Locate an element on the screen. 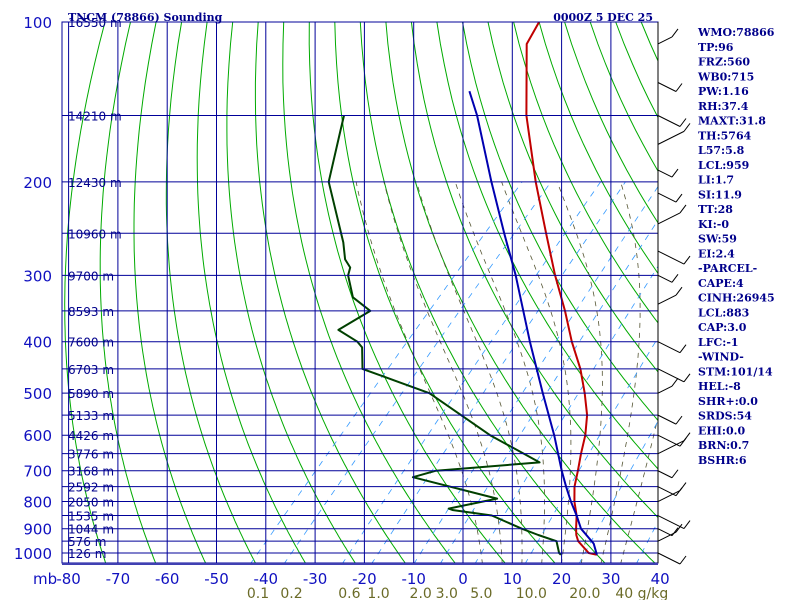 The image size is (800, 600). pressure-tick-label: 600 is located at coordinates (37, 436).